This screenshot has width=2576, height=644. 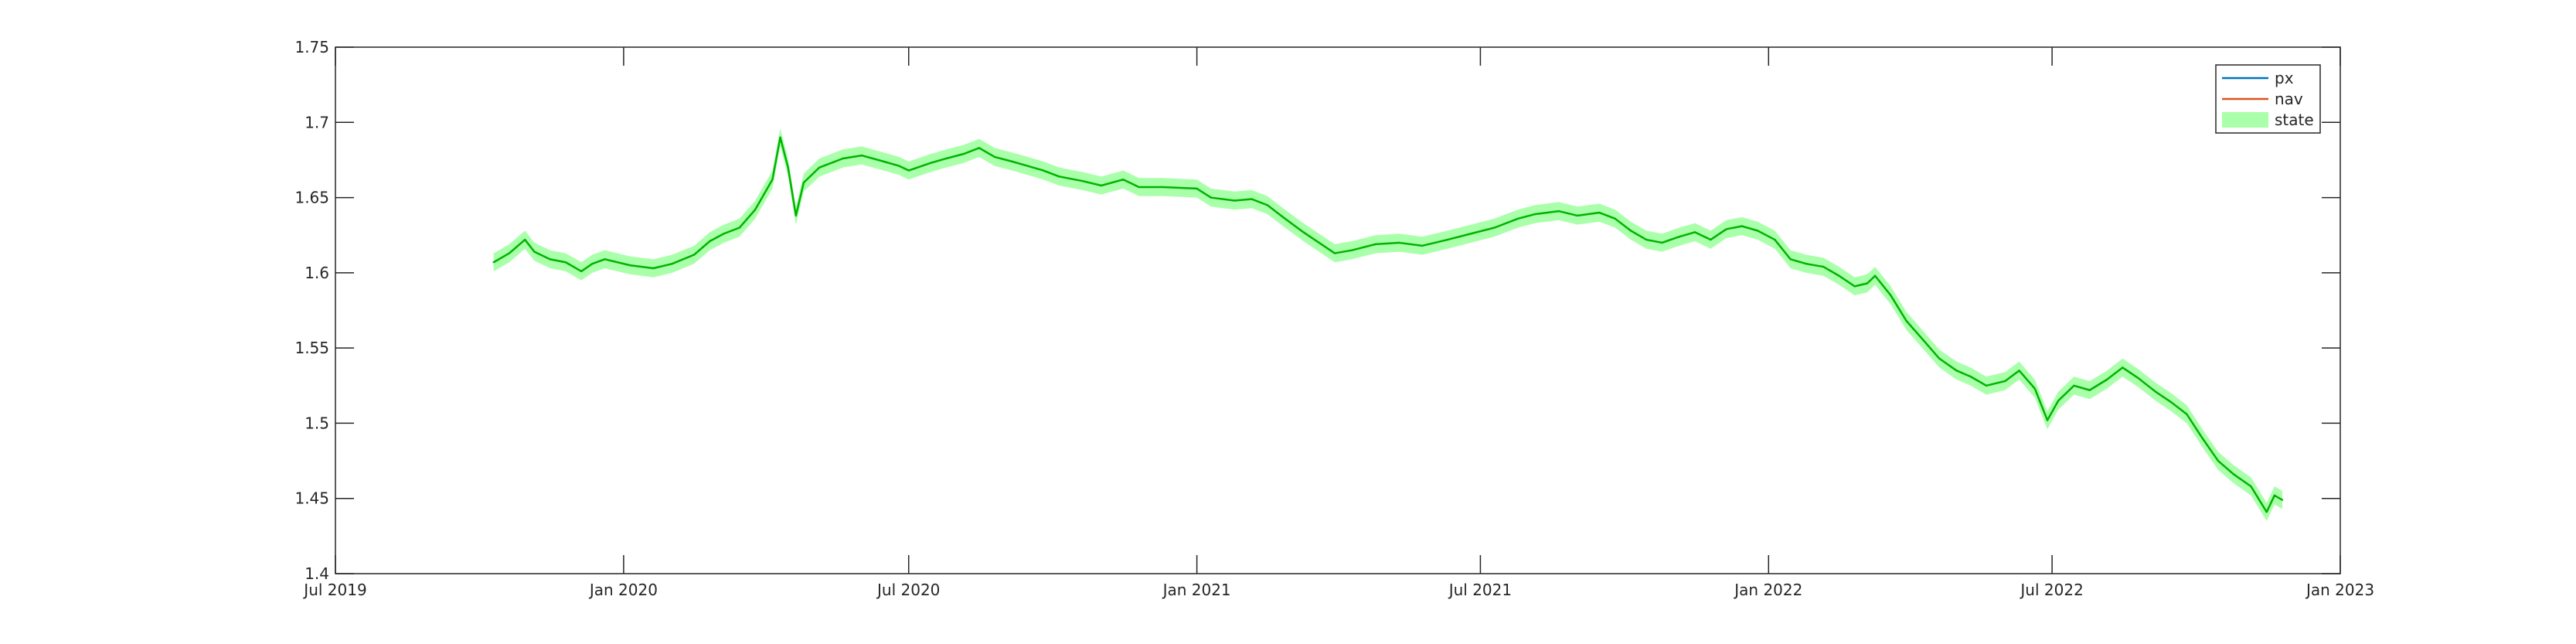 I want to click on x-tick-label: Jul 2022, so click(x=2051, y=590).